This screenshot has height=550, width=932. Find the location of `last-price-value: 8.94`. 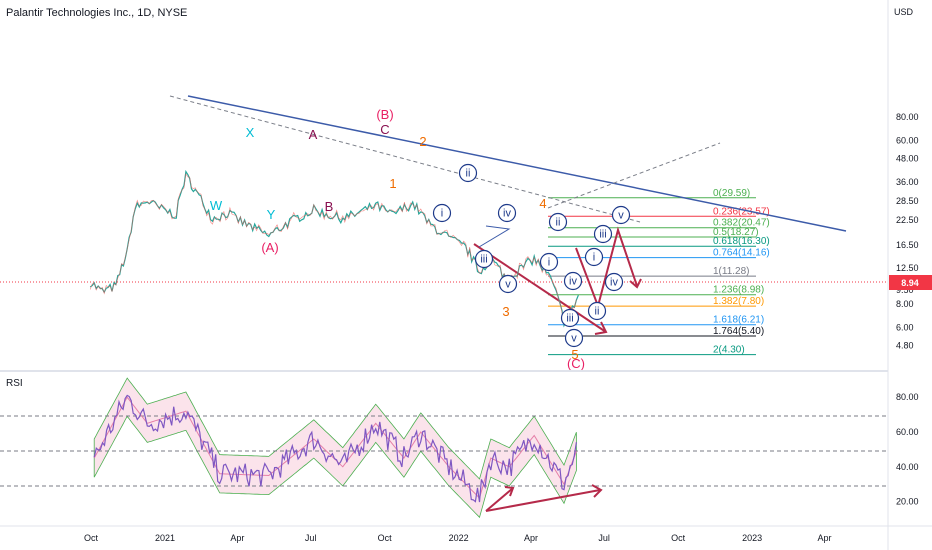

last-price-value: 8.94 is located at coordinates (910, 283).